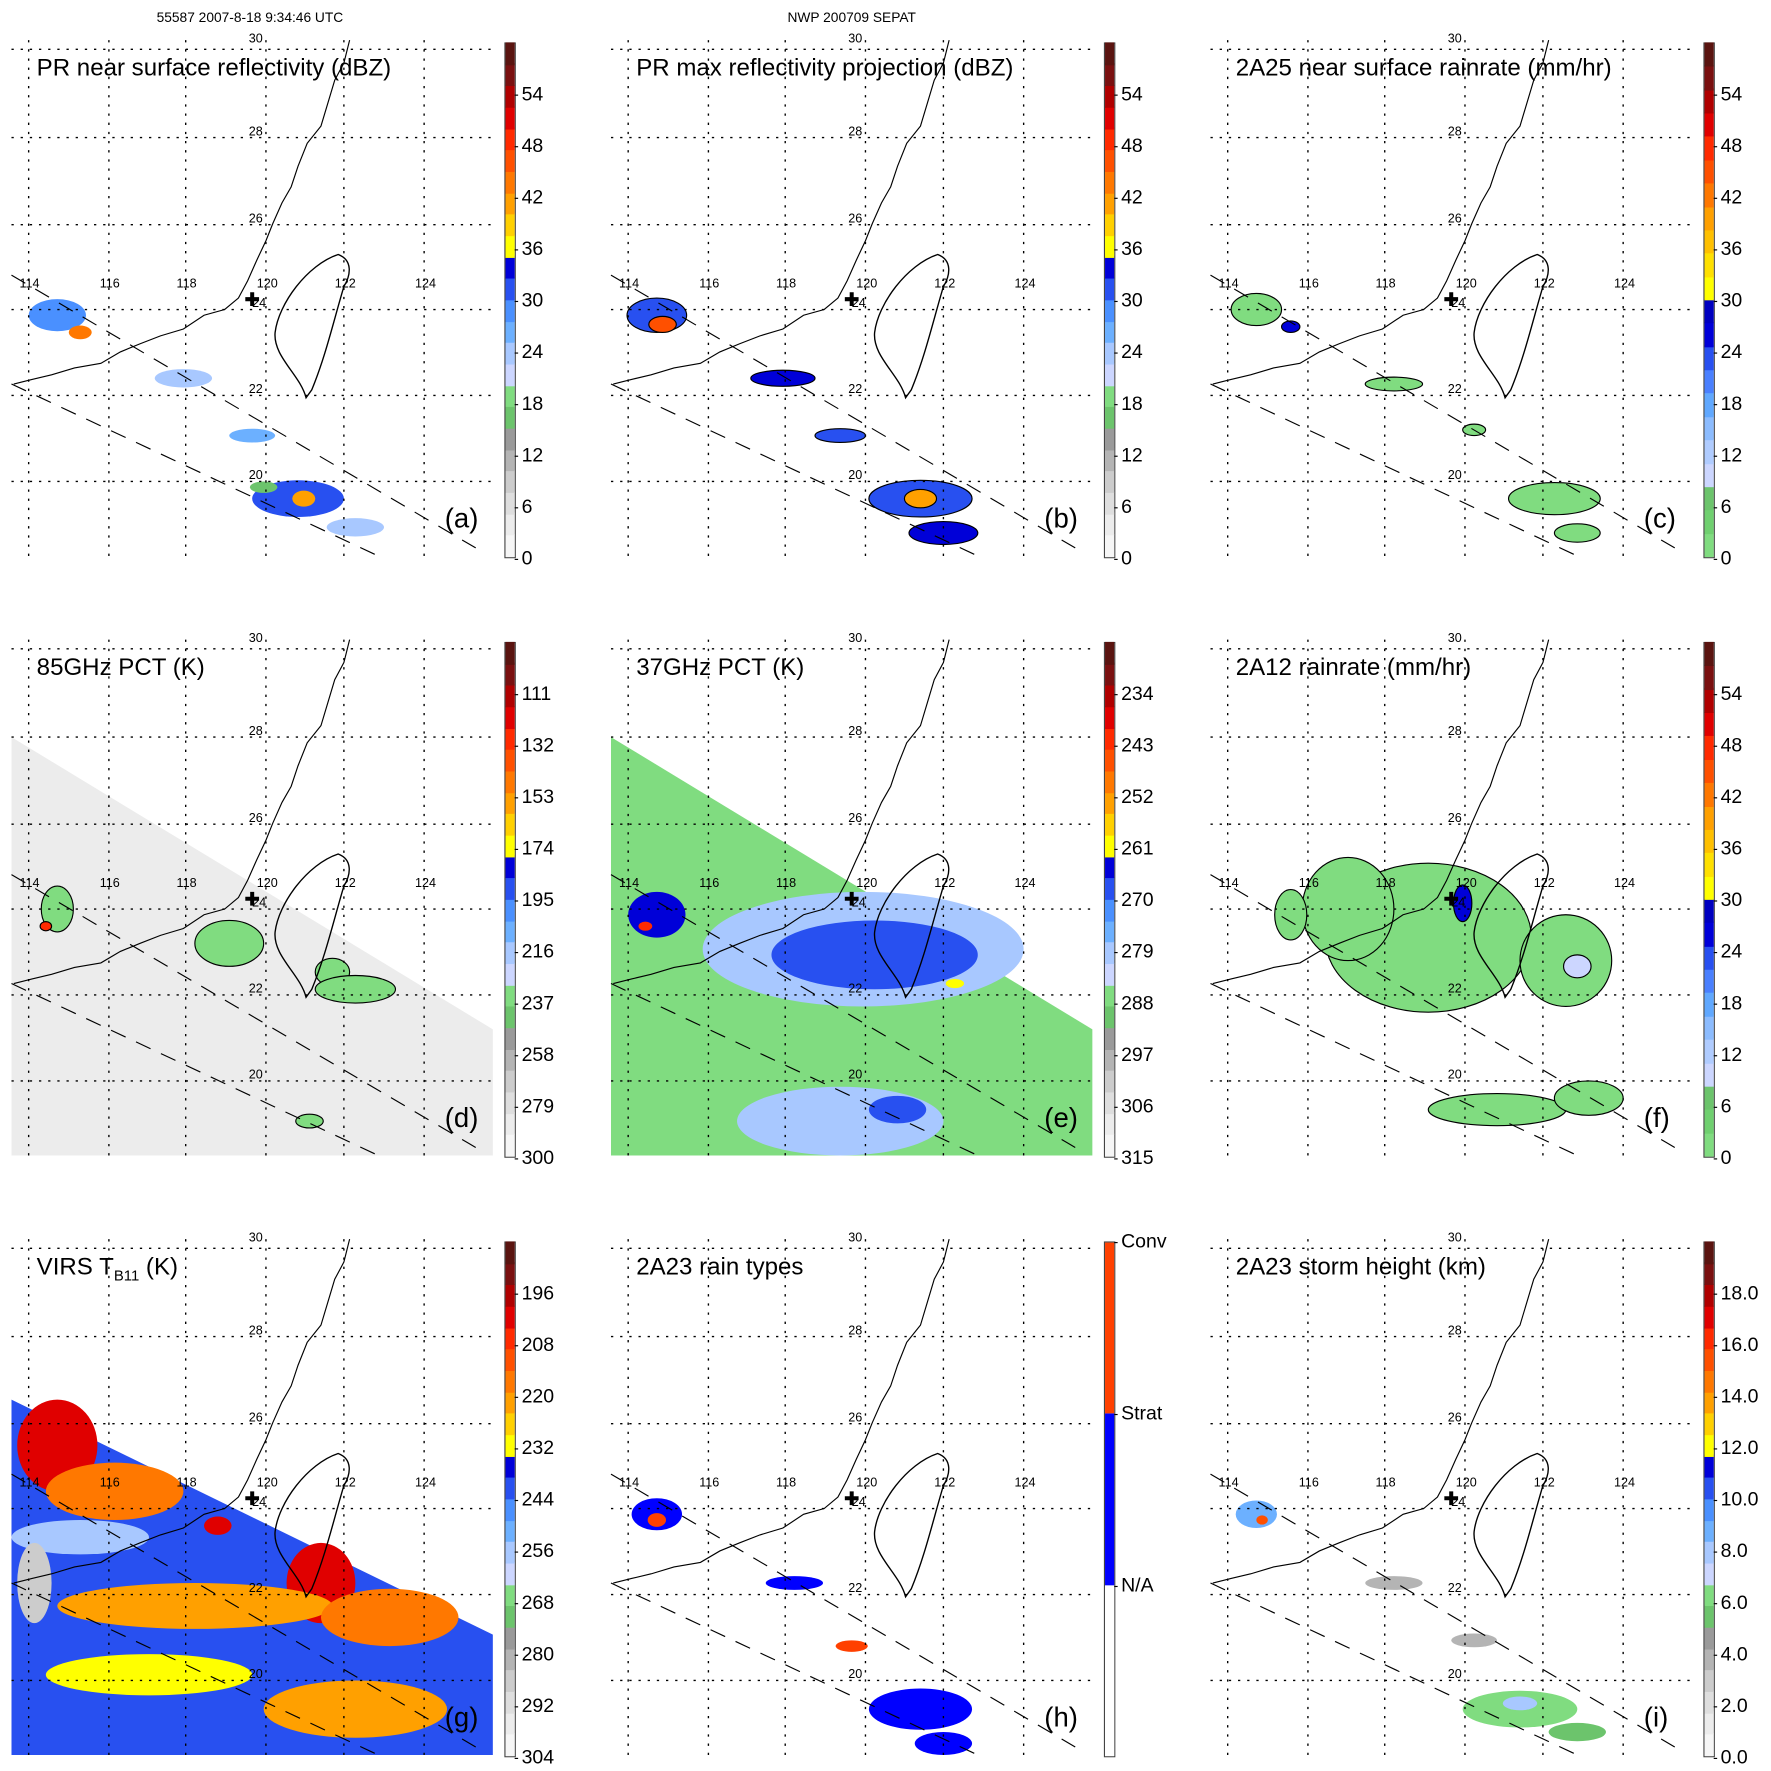 Image resolution: width=1771 pixels, height=1771 pixels. I want to click on colorbar-tick-label: 300, so click(534, 1157).